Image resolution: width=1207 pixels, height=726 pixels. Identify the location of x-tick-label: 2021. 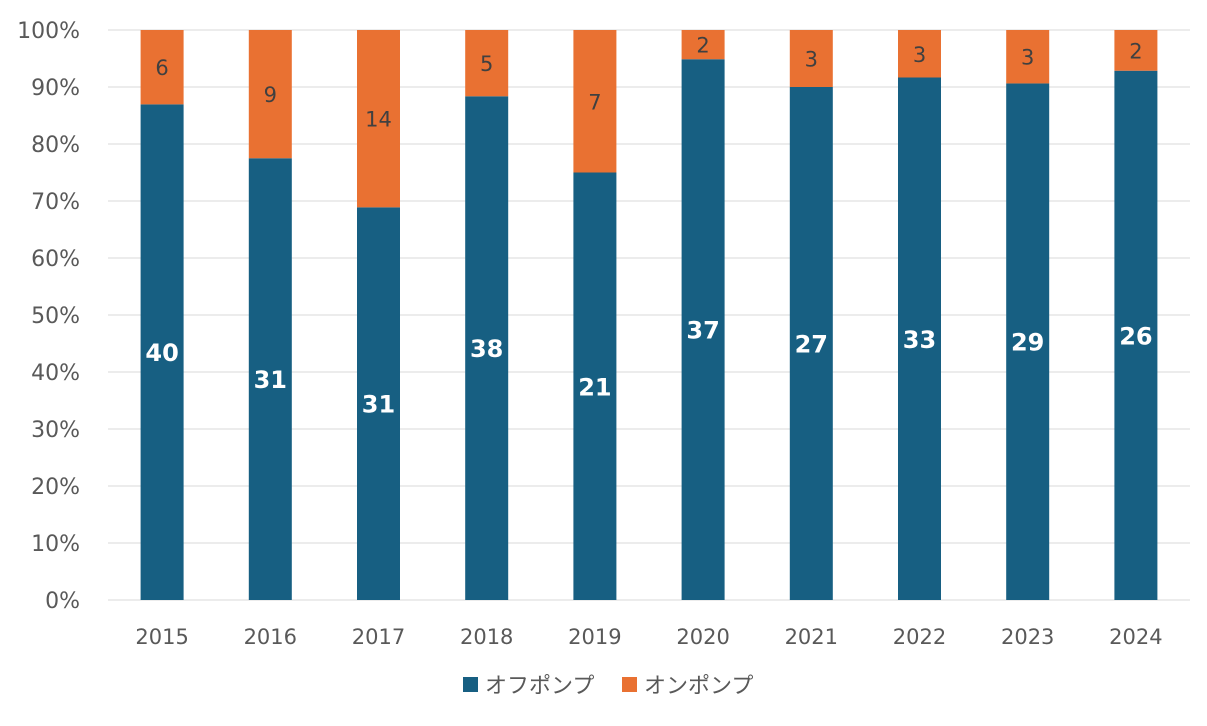
(811, 637).